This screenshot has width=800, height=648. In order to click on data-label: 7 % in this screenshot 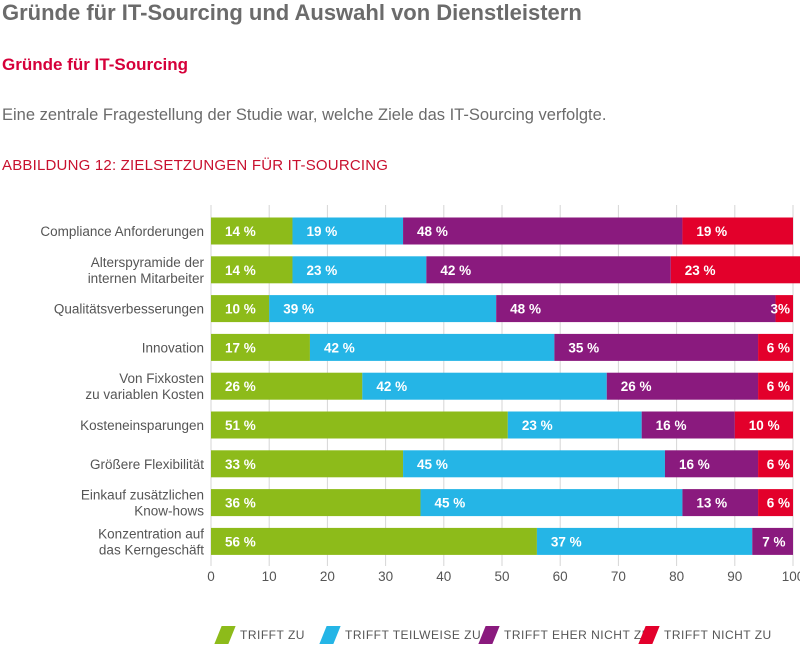, I will do `click(773, 541)`.